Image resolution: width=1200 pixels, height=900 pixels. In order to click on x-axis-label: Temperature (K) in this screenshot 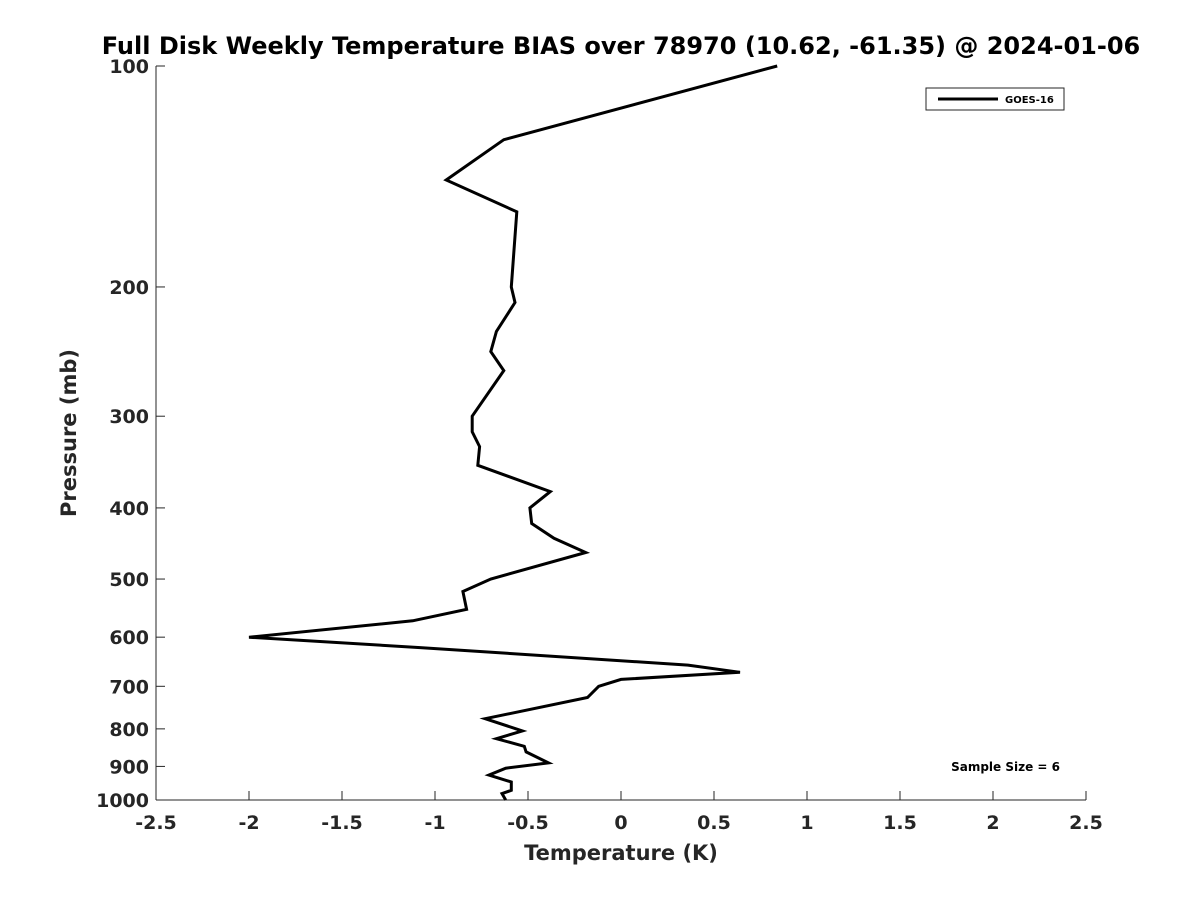, I will do `click(621, 853)`.